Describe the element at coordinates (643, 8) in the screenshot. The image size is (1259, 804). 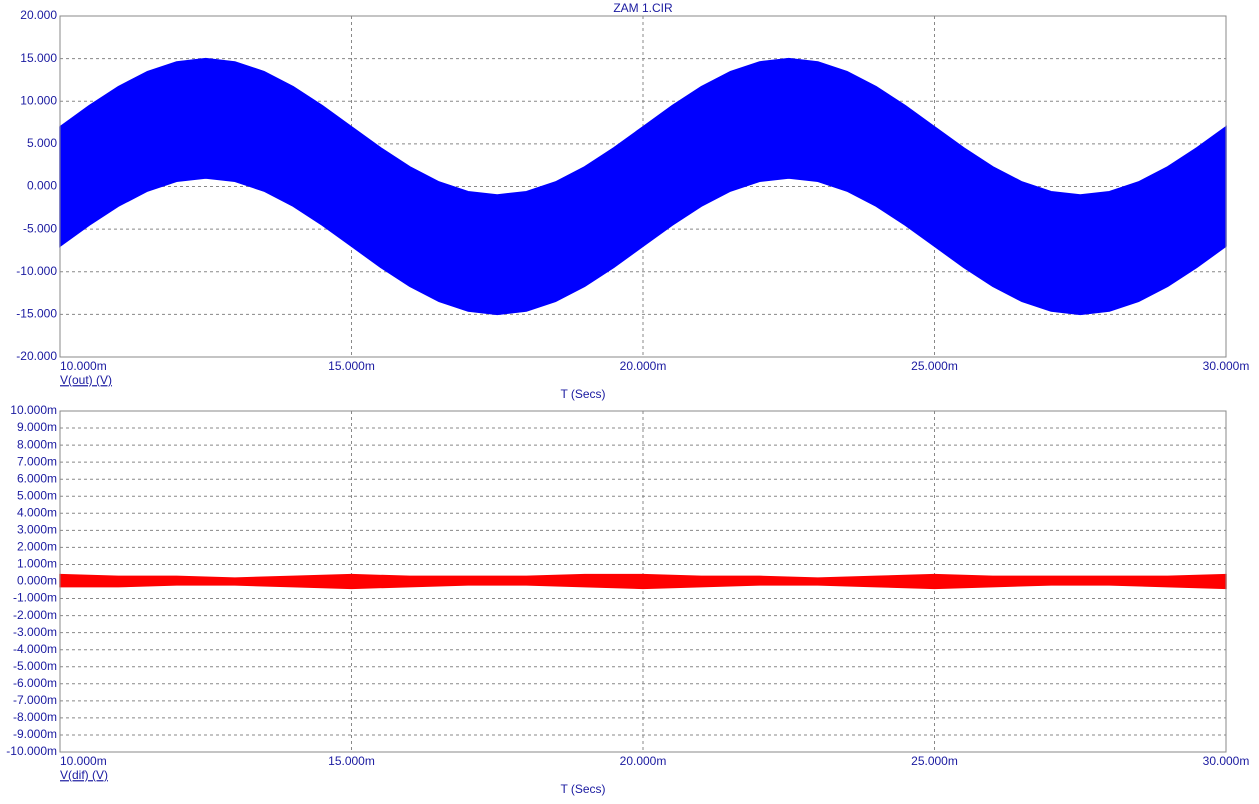
I see `chart-title: ZAM 1.CIR` at that location.